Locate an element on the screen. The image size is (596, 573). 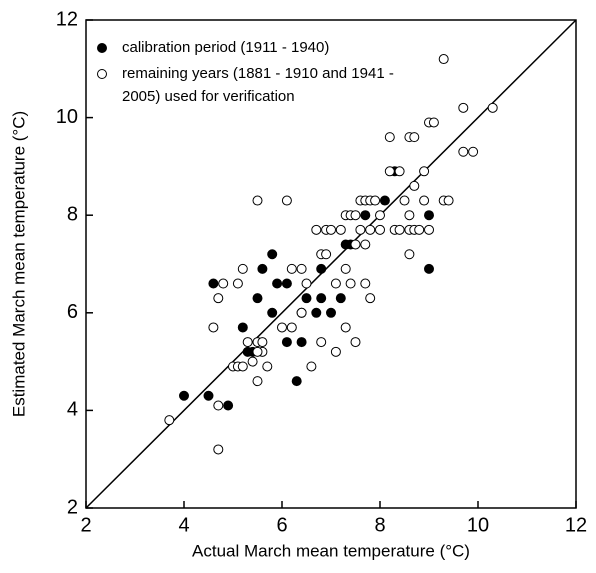
legend-label: calibration period (1911 - 1940) is located at coordinates (226, 47).